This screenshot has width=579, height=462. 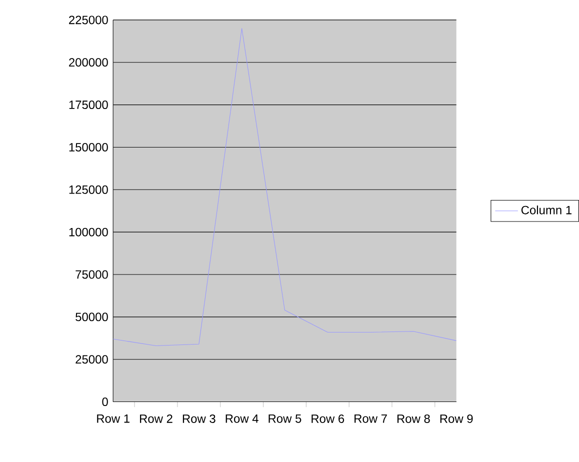 I want to click on x-tick-label: Row 5, so click(x=285, y=419).